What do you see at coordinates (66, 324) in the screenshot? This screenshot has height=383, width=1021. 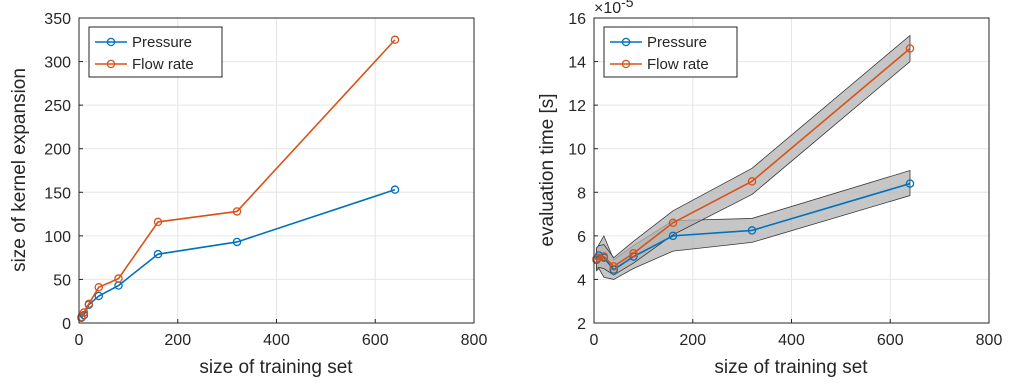 I see `y-tick-label: 0` at bounding box center [66, 324].